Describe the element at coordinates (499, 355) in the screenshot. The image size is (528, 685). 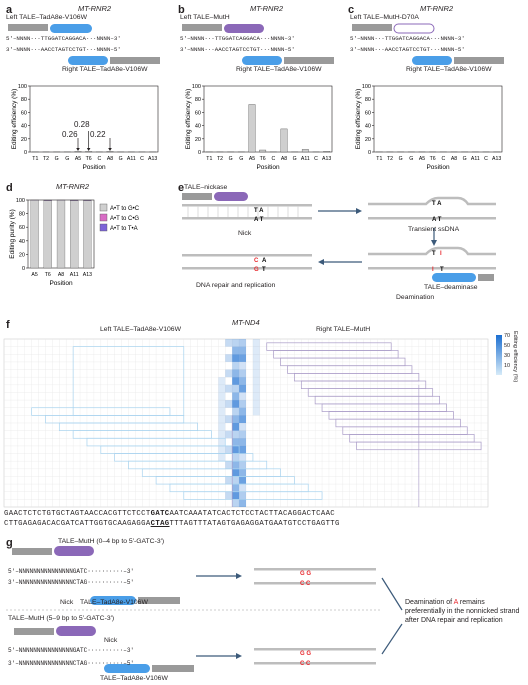
I see `colorbar` at that location.